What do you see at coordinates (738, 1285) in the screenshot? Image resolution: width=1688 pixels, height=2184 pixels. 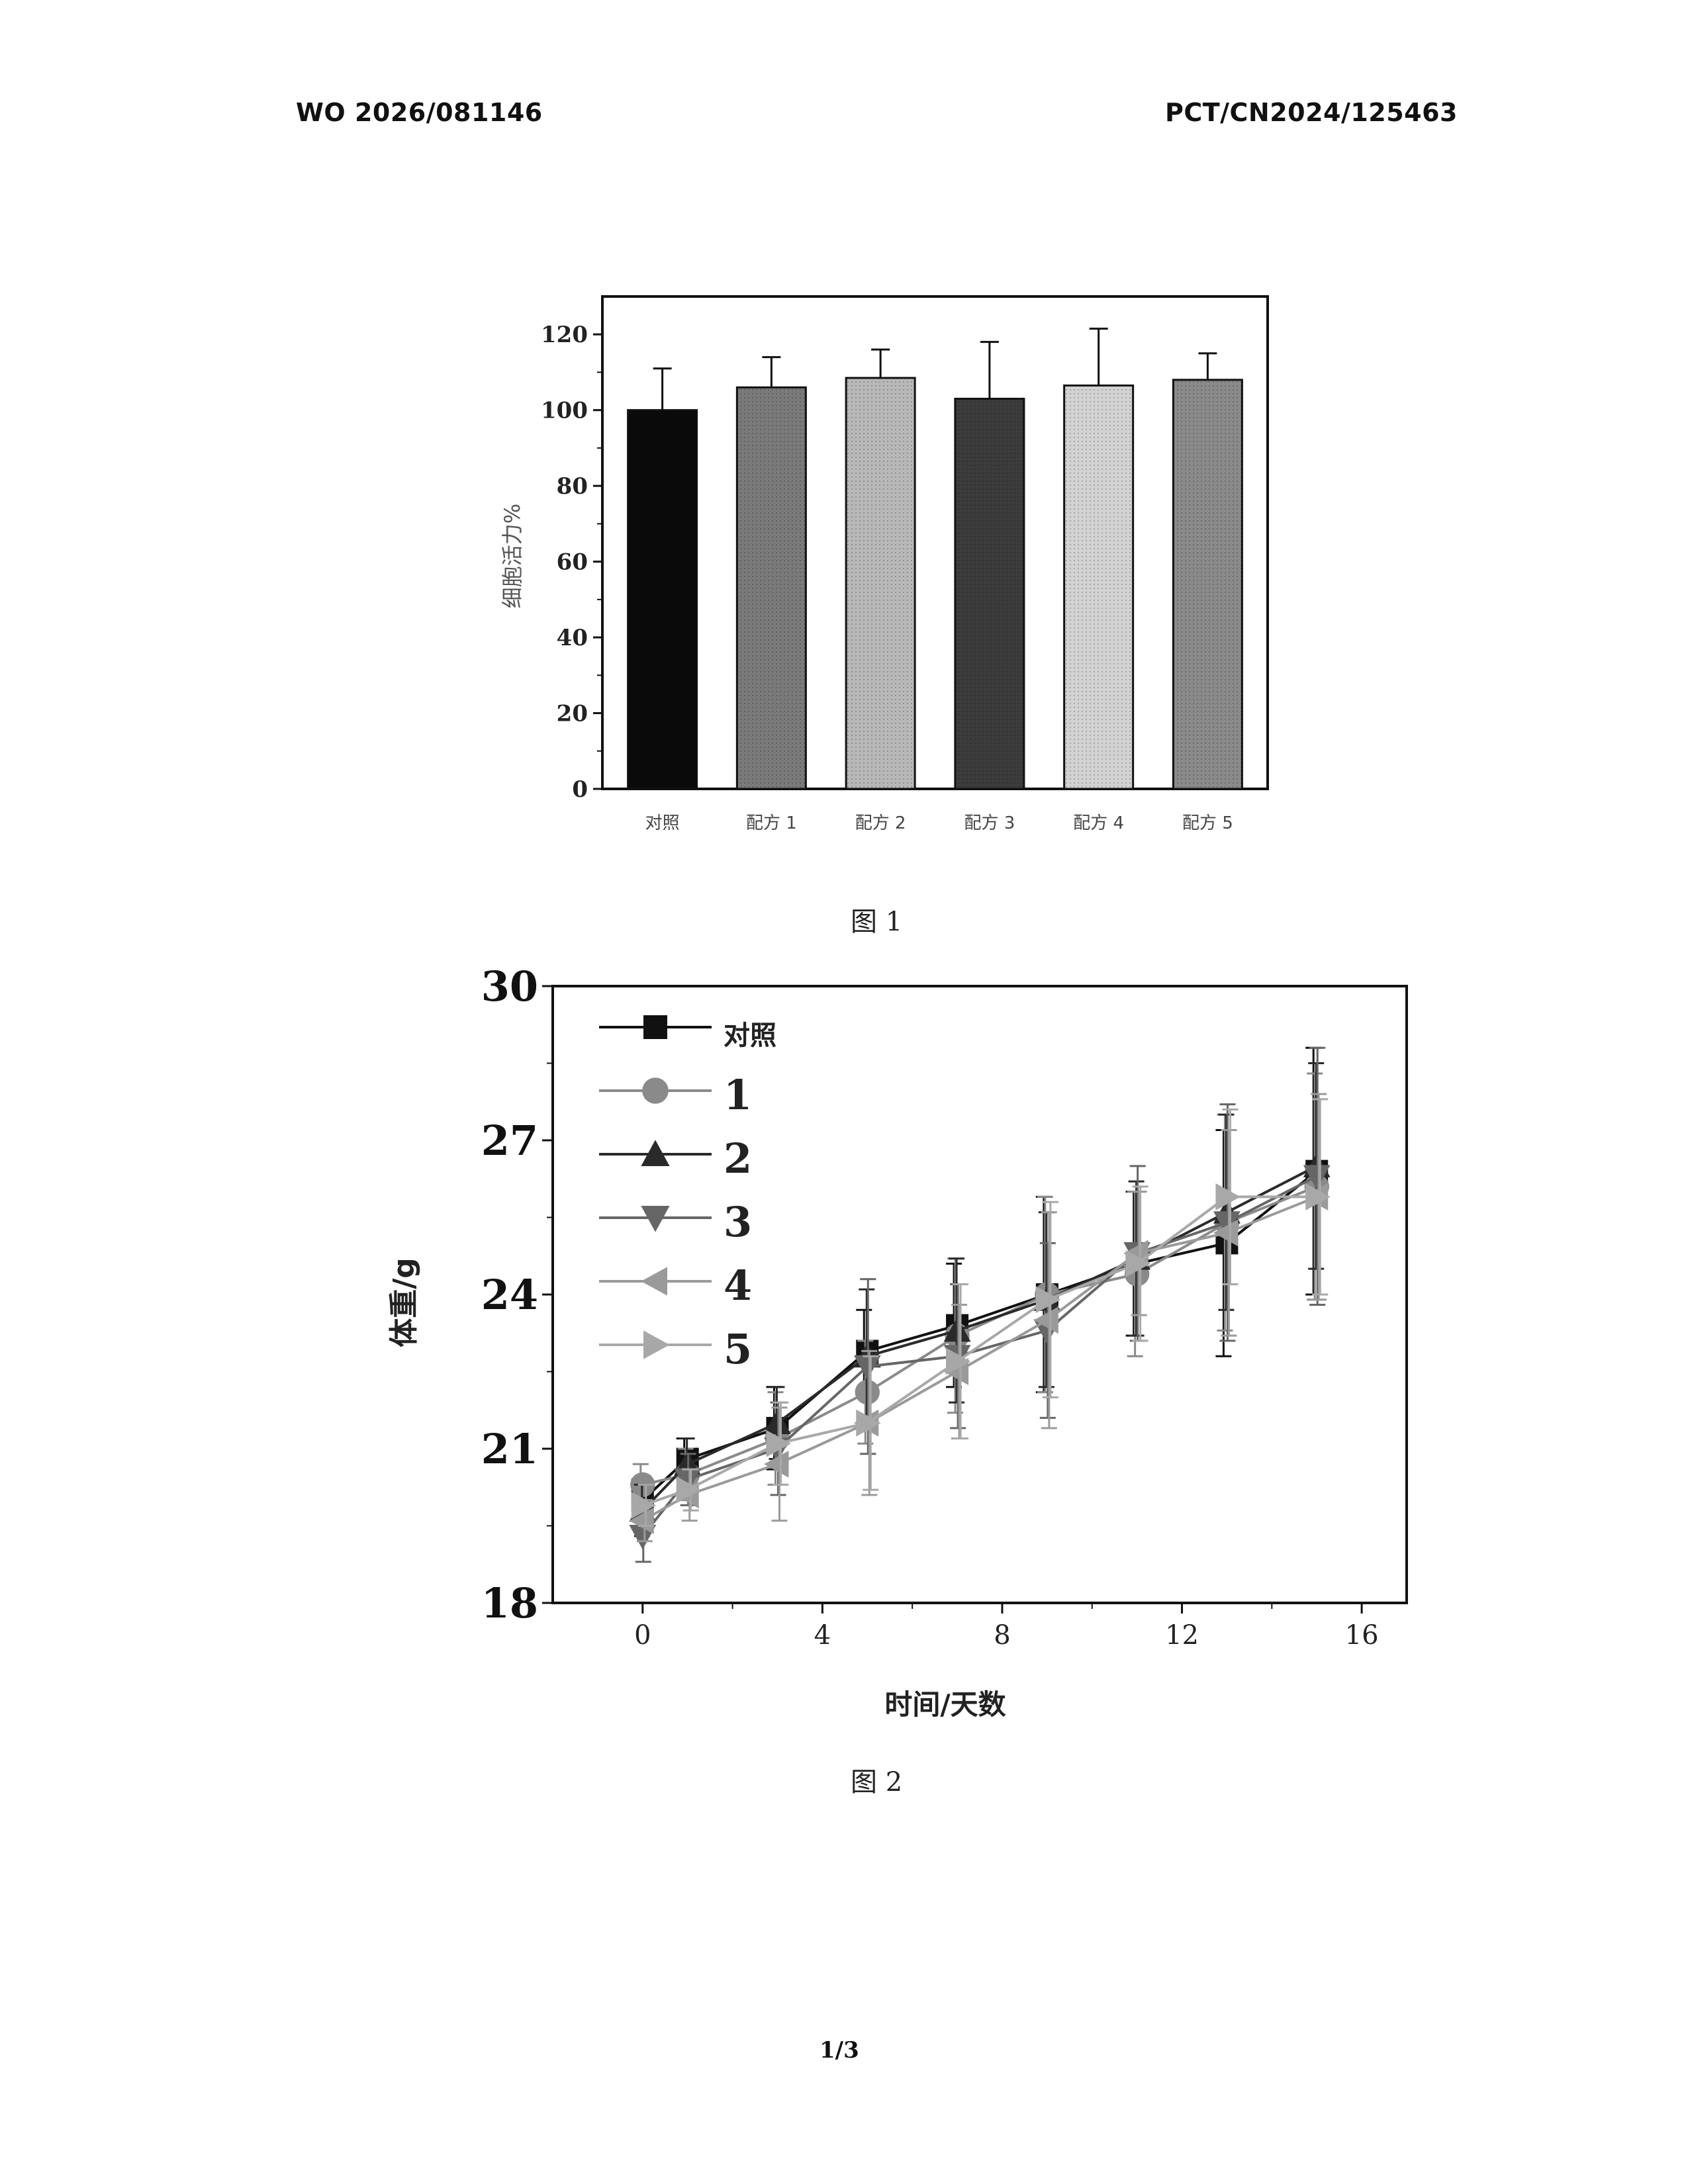 I see `legend-label: 4` at bounding box center [738, 1285].